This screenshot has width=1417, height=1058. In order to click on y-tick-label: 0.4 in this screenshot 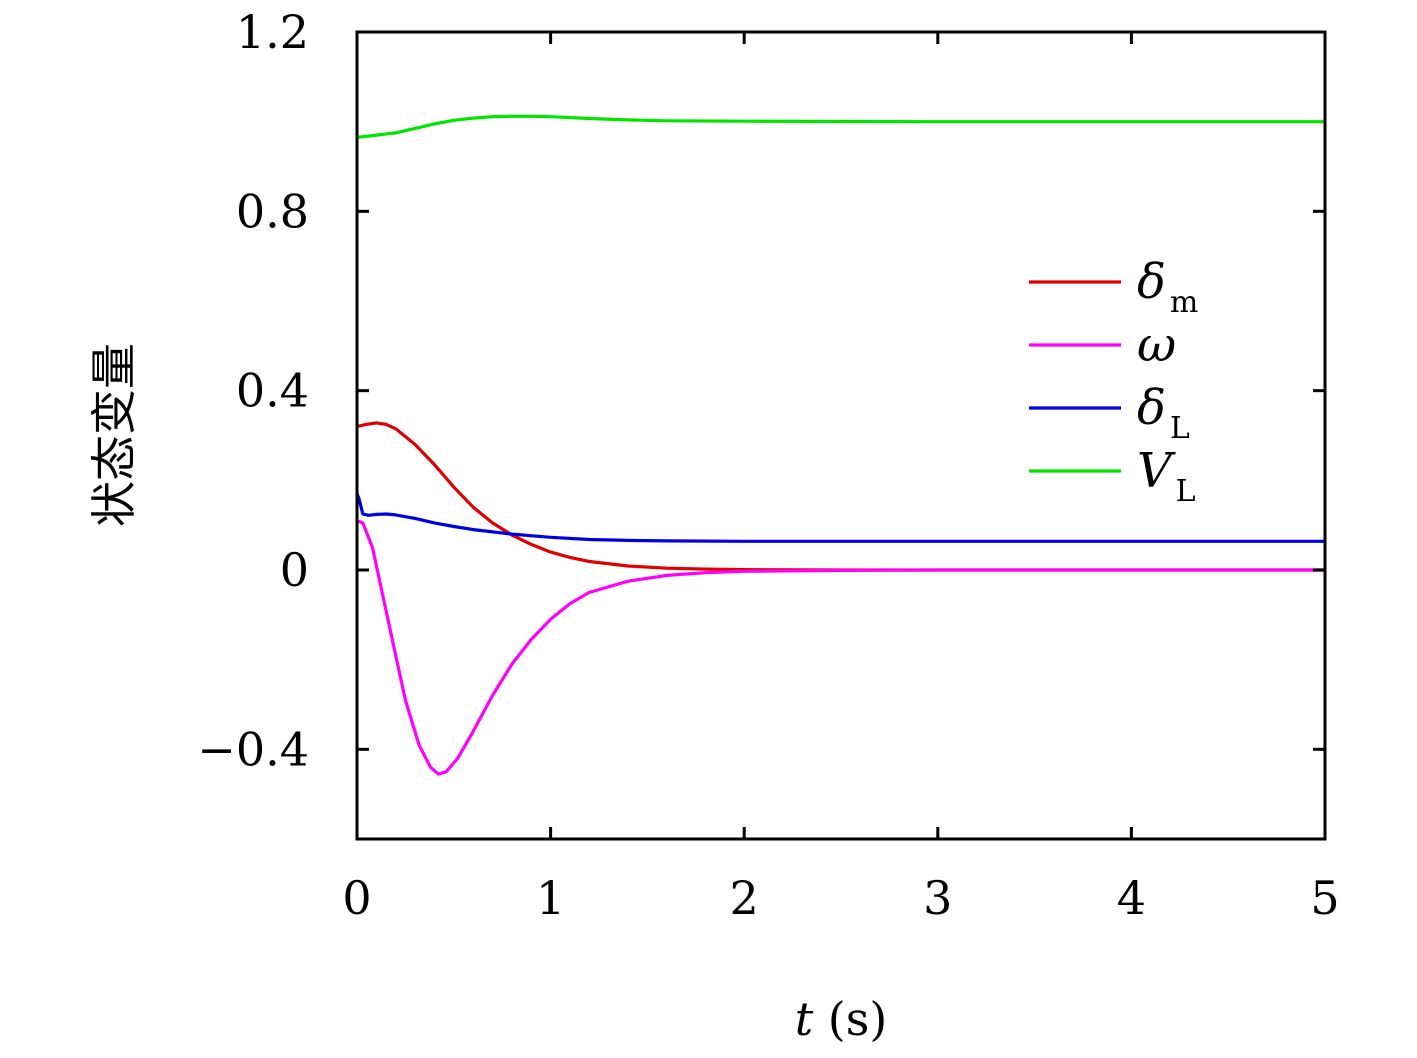, I will do `click(272, 391)`.